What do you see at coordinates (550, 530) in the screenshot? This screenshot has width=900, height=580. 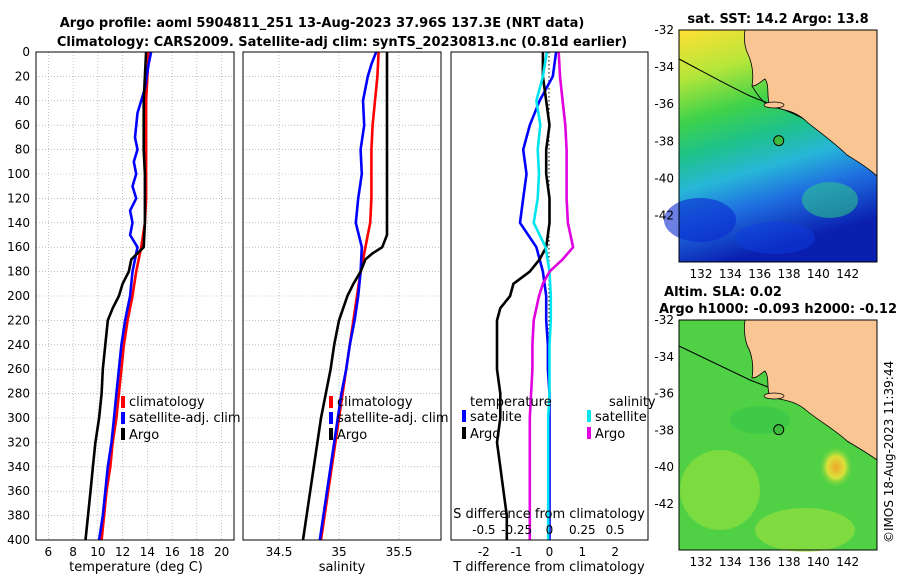 I see `top-x-tick-label: 0` at bounding box center [550, 530].